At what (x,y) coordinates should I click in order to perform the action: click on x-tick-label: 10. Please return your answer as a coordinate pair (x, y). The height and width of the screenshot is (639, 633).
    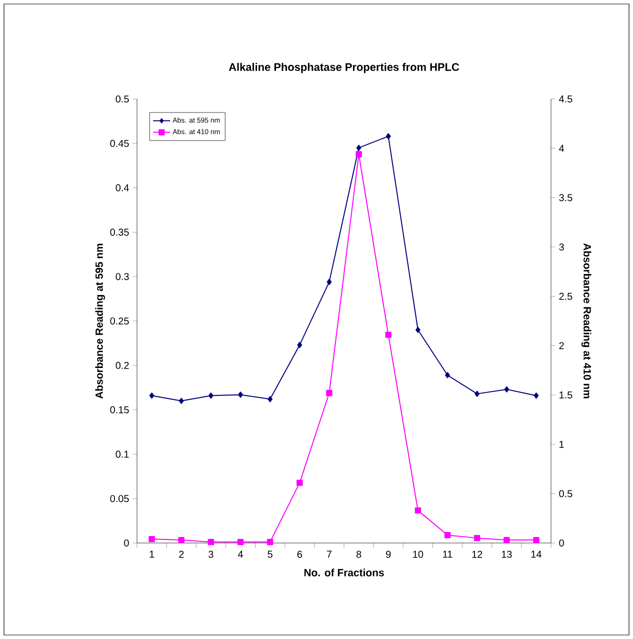
    Looking at the image, I should click on (418, 554).